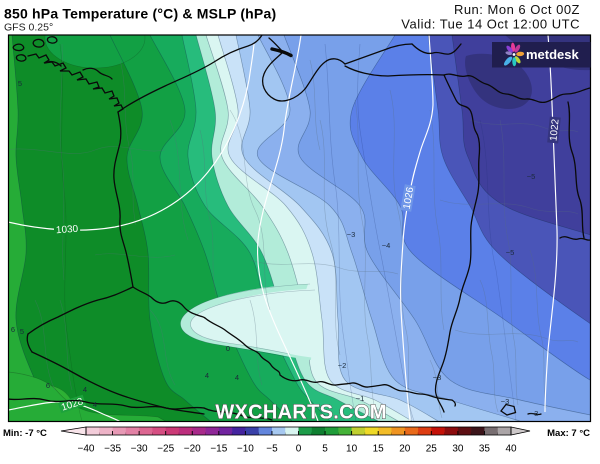 The width and height of the screenshot is (600, 464). Describe the element at coordinates (342, 365) in the screenshot. I see `svg-text: −2` at that location.